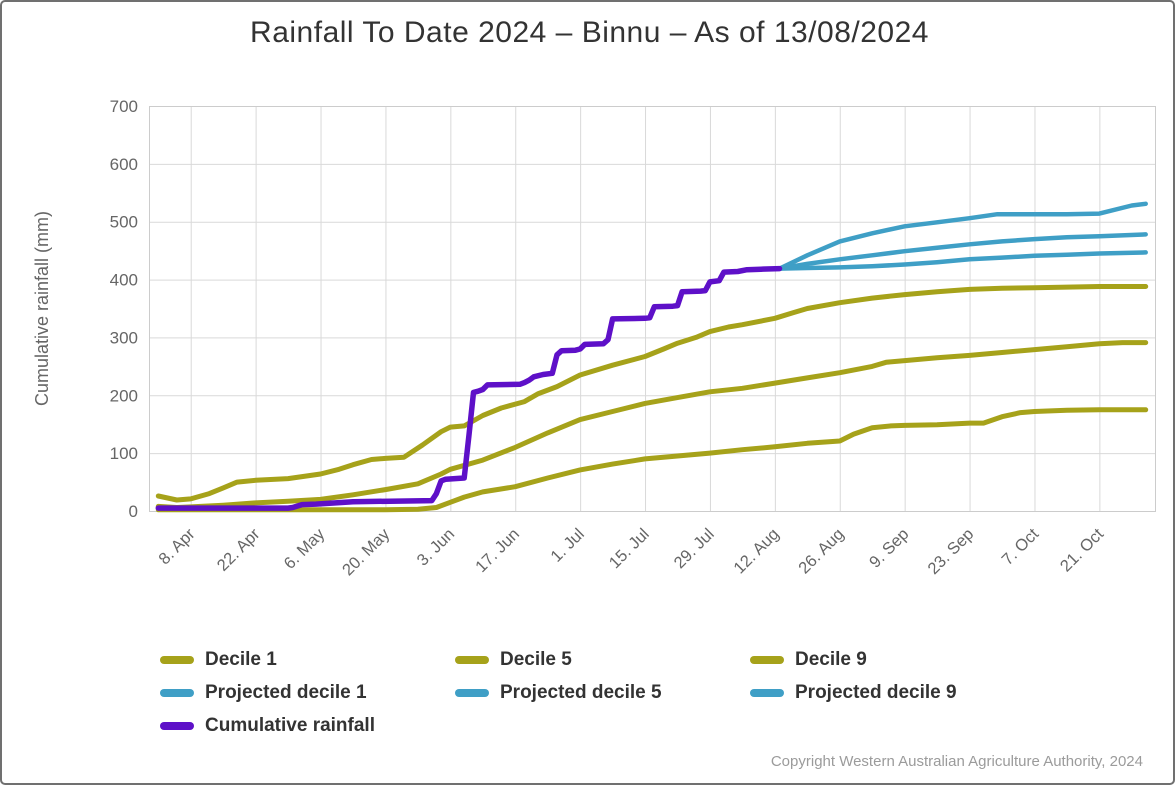 This screenshot has width=1175, height=785. Describe the element at coordinates (629, 548) in the screenshot. I see `svg-text: 15. Jul` at that location.